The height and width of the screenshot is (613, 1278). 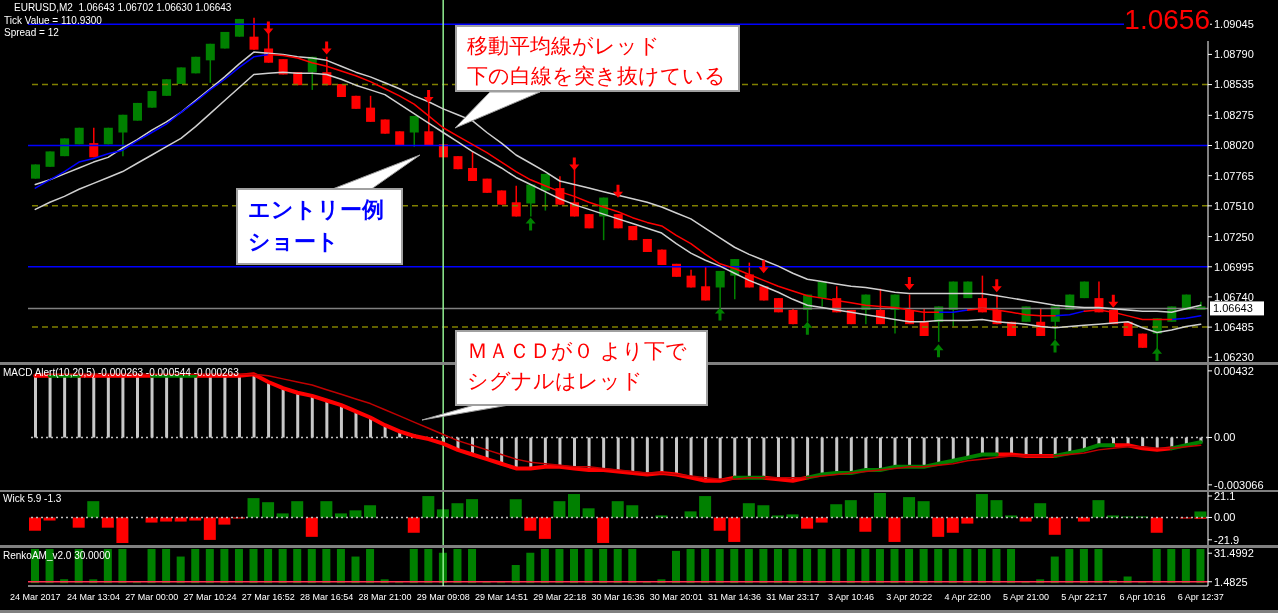 I want to click on x-tick-label: 30 Mar 20:01, so click(x=676, y=597).